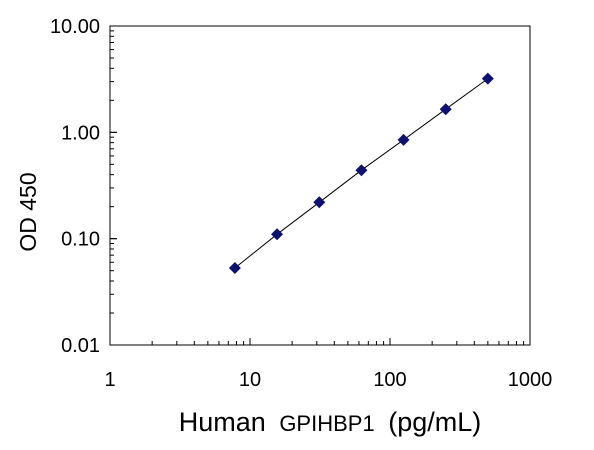 The height and width of the screenshot is (450, 594). Describe the element at coordinates (75, 186) in the screenshot. I see `y-tick-labels: 0.01 0.10 1.00 10.00` at that location.